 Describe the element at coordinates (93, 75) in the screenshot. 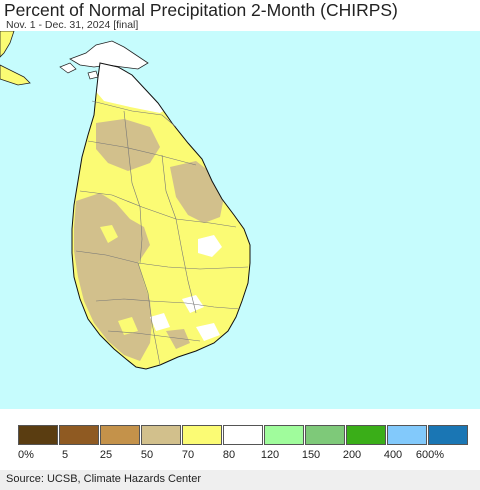

I see `island-small` at that location.